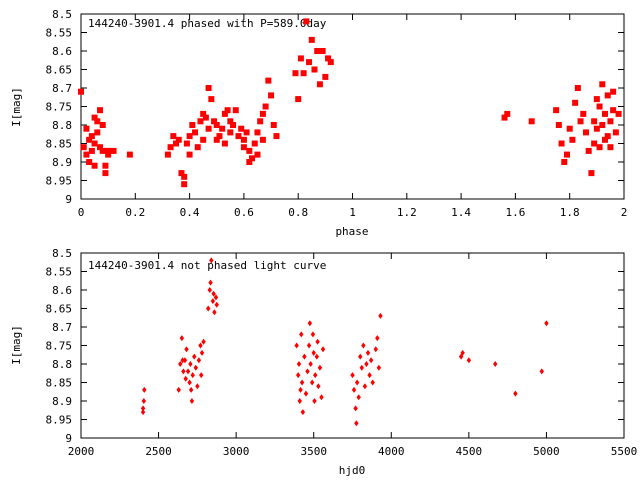 The width and height of the screenshot is (640, 480). I want to click on x-tick-label: 2500, so click(158, 451).